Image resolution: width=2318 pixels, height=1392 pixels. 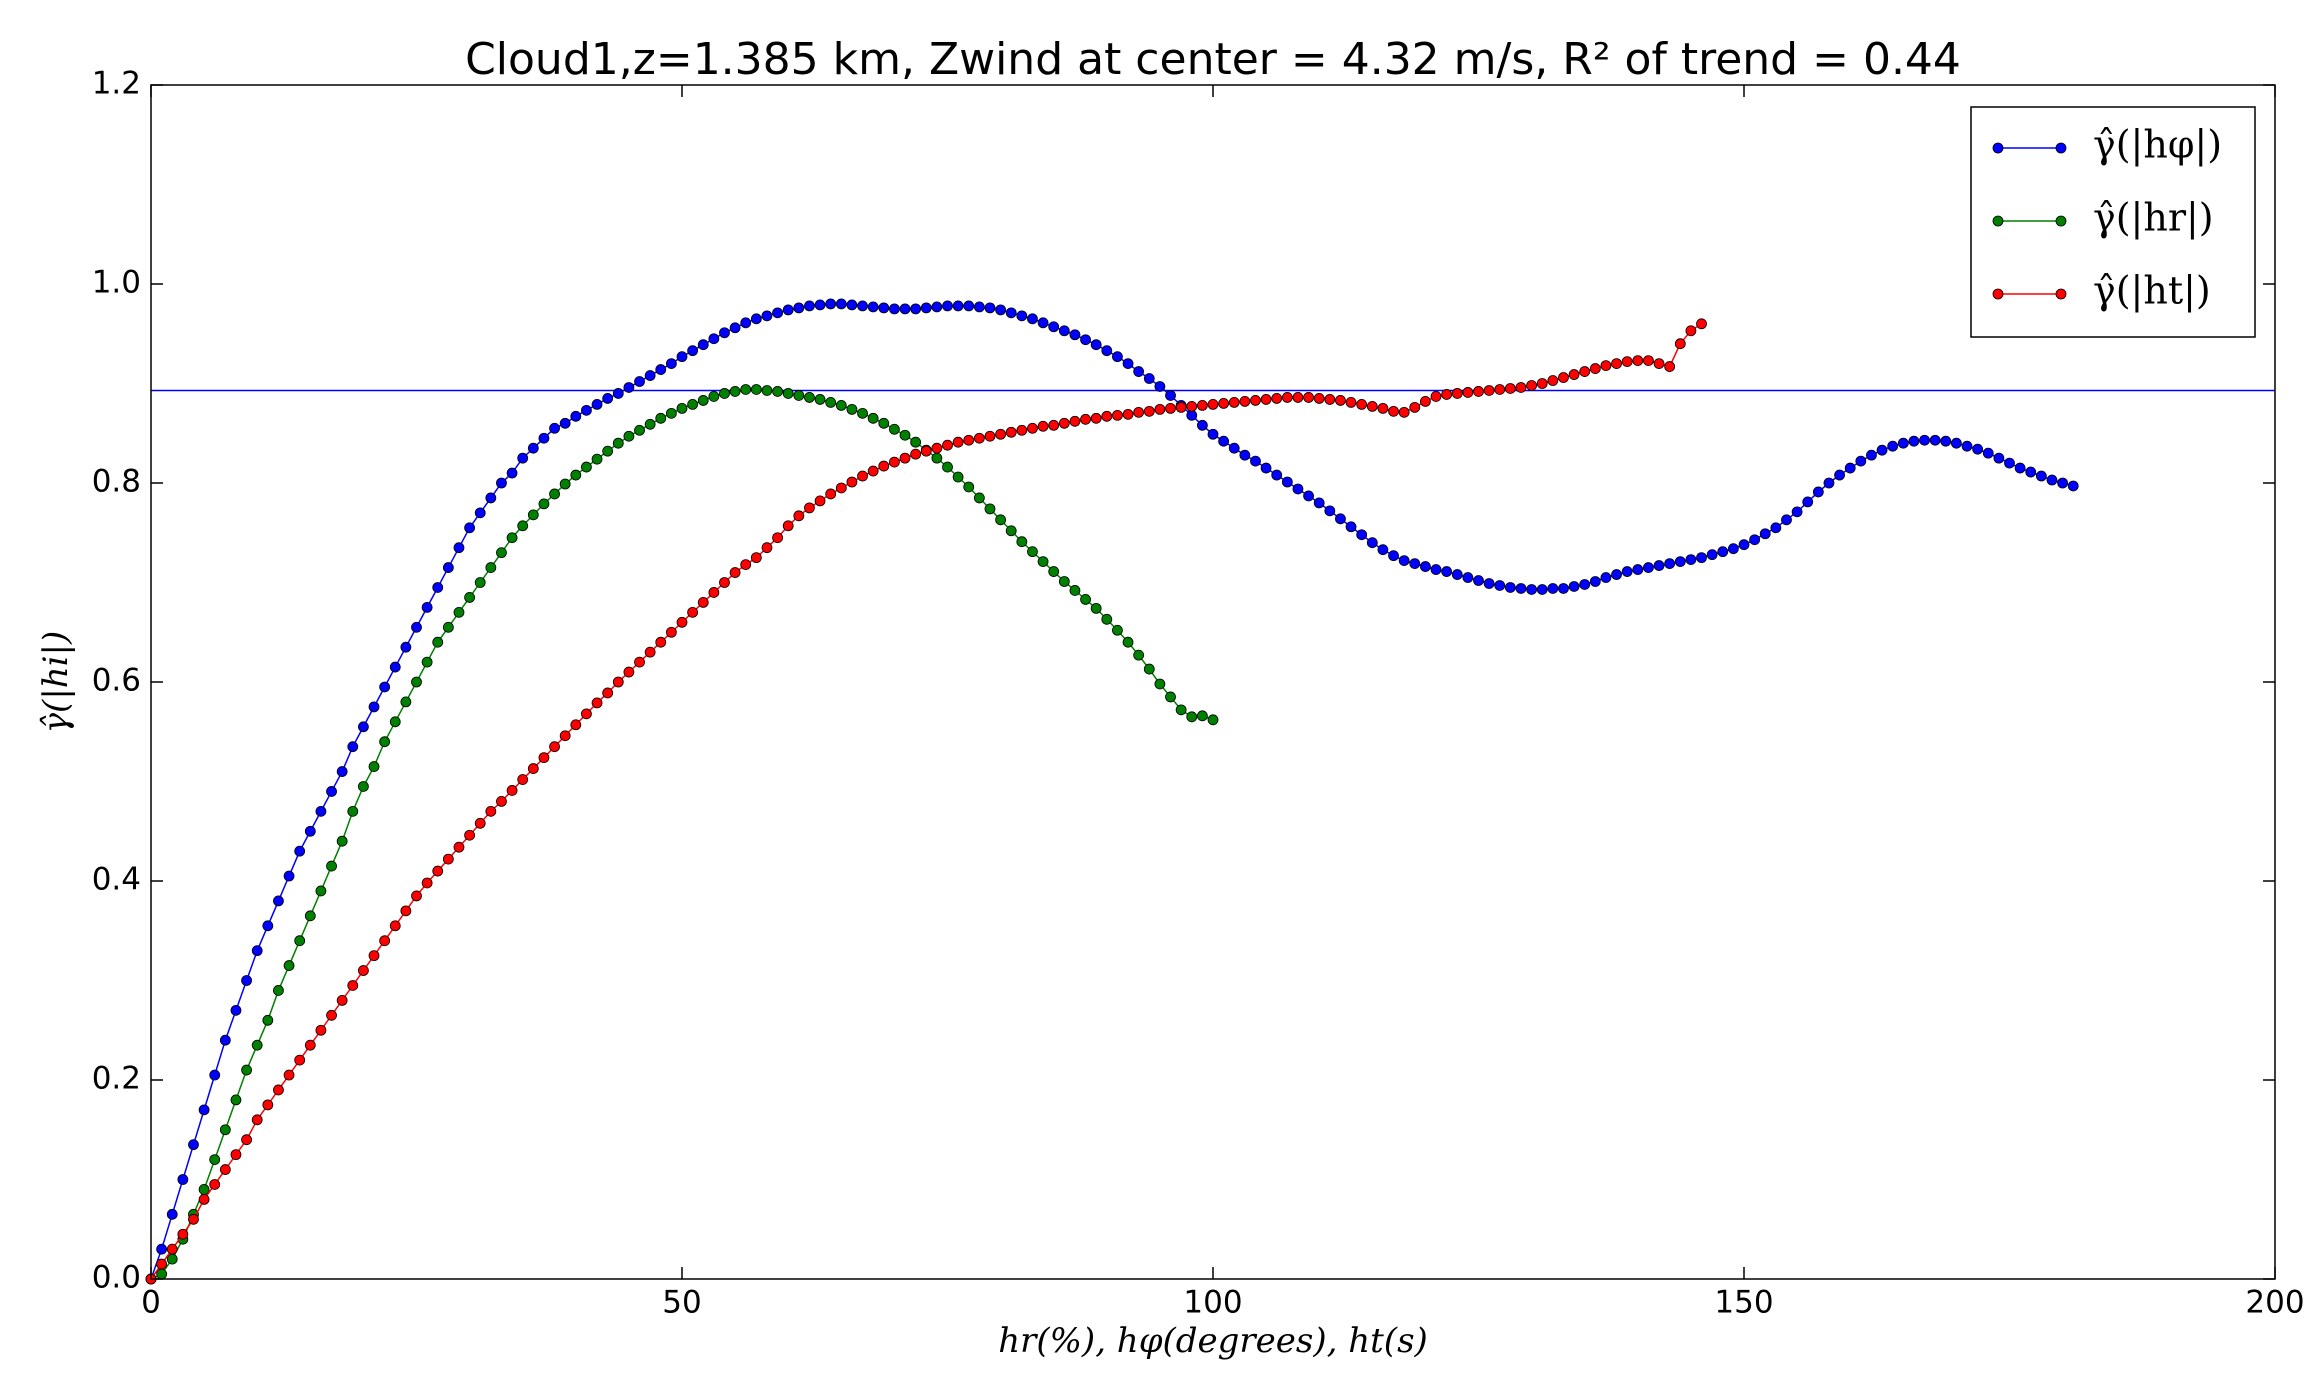 What do you see at coordinates (116, 283) in the screenshot?
I see `y-tick-label: 1.0` at bounding box center [116, 283].